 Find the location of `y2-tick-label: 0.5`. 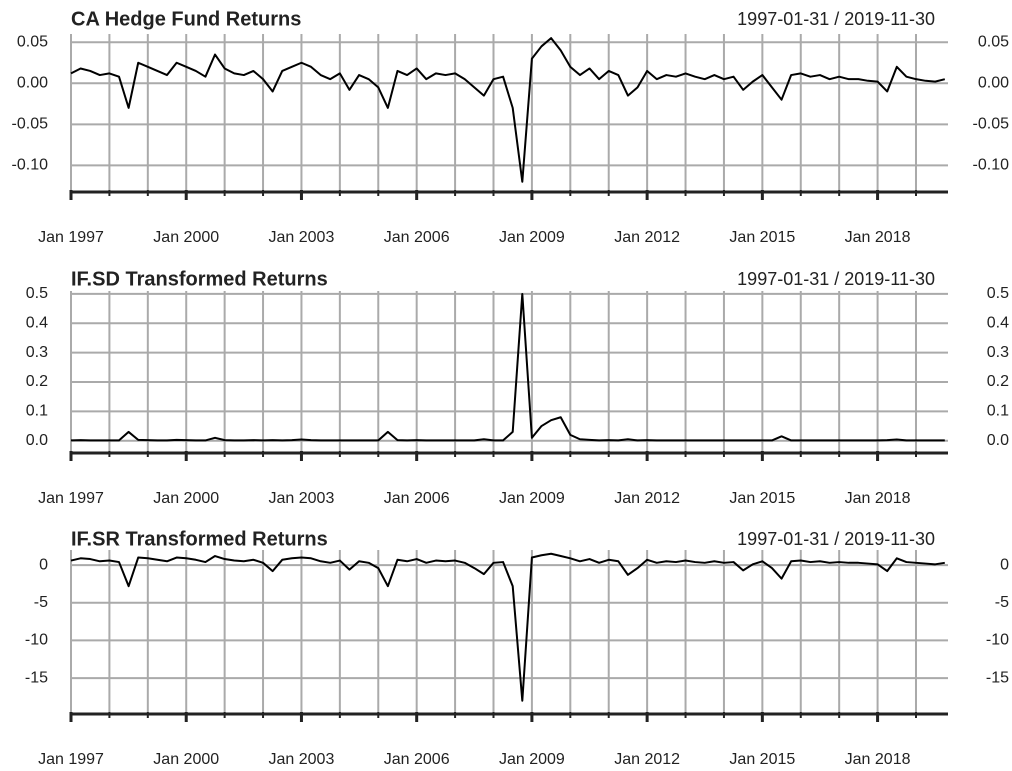

y2-tick-label: 0.5 is located at coordinates (998, 293).